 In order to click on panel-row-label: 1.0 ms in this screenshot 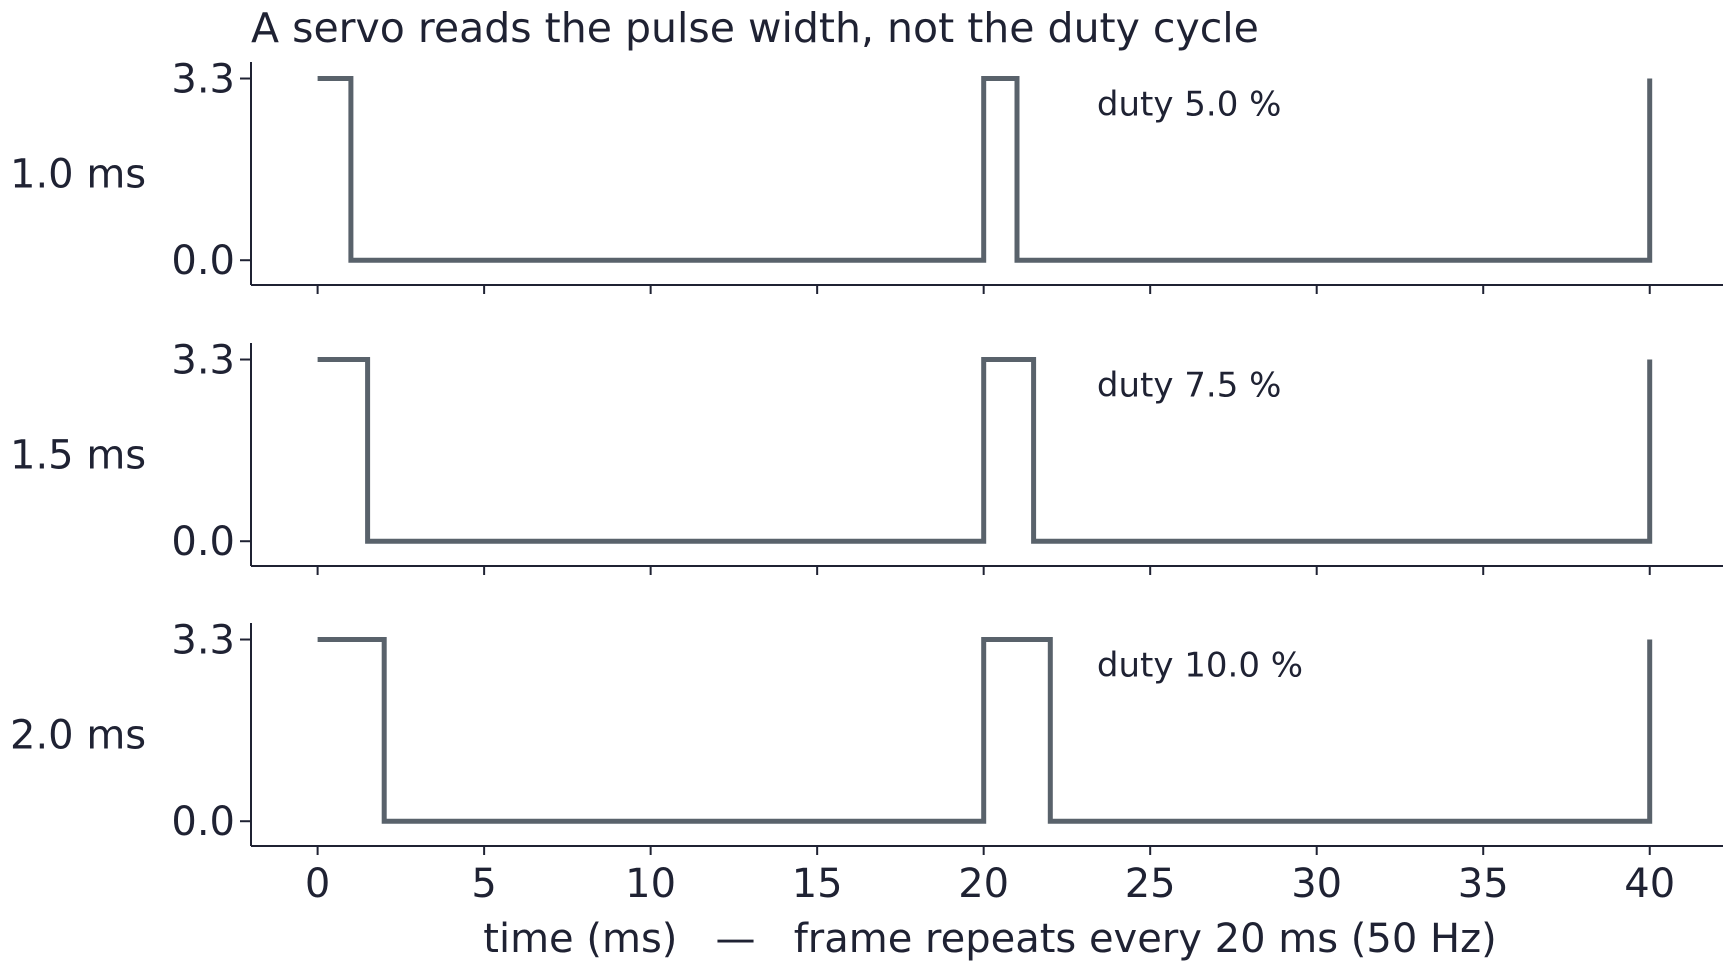, I will do `click(78, 175)`.